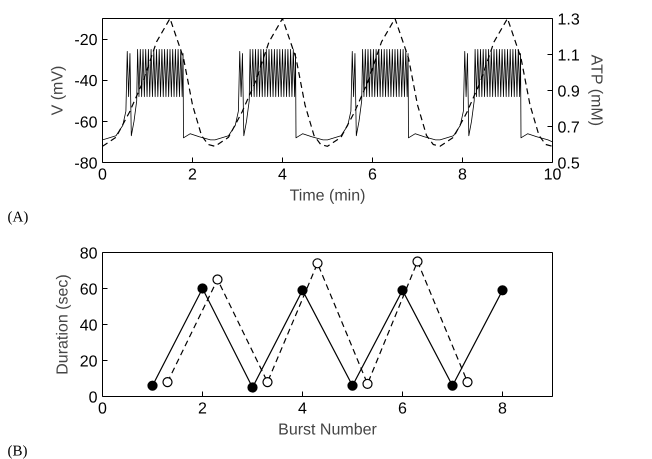 The width and height of the screenshot is (652, 459). What do you see at coordinates (328, 196) in the screenshot?
I see `x-axis-title: Time (min)` at bounding box center [328, 196].